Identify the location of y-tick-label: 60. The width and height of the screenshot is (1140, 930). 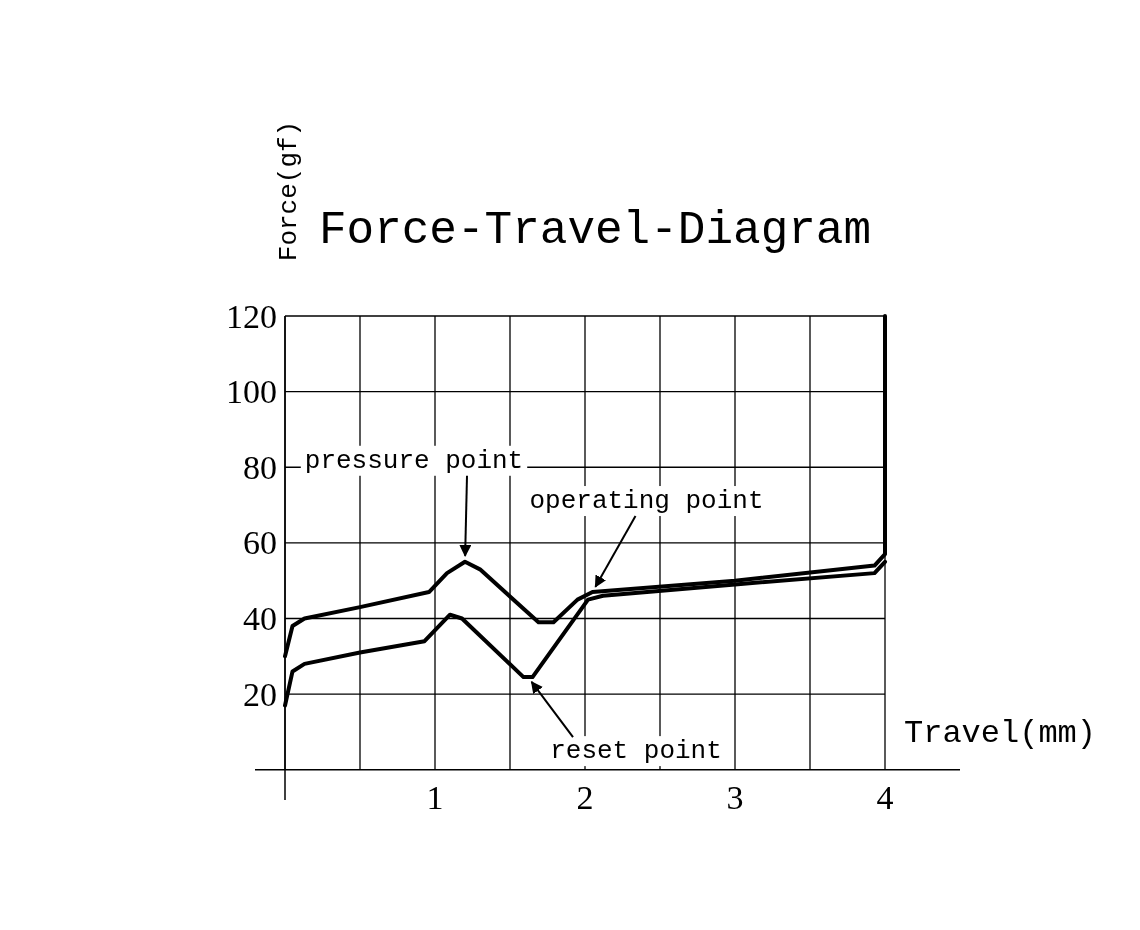
(260, 543).